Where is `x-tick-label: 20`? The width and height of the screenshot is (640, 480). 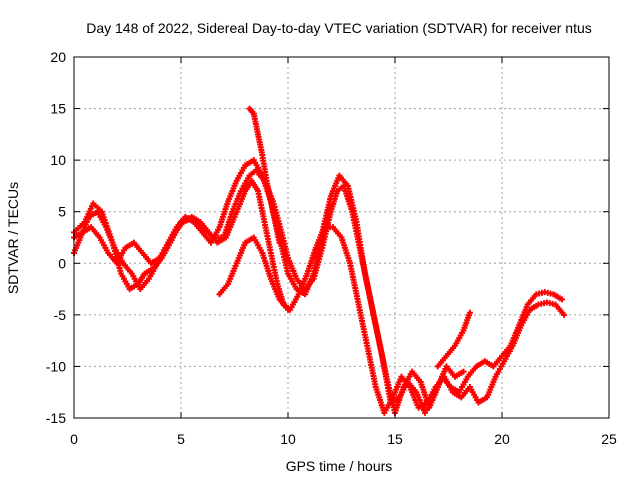 x-tick-label: 20 is located at coordinates (502, 439).